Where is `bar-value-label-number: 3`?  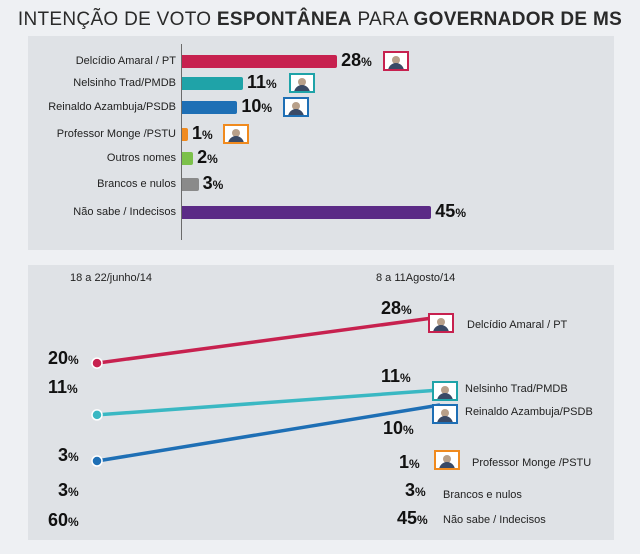
bar-value-label-number: 3 is located at coordinates (207, 183).